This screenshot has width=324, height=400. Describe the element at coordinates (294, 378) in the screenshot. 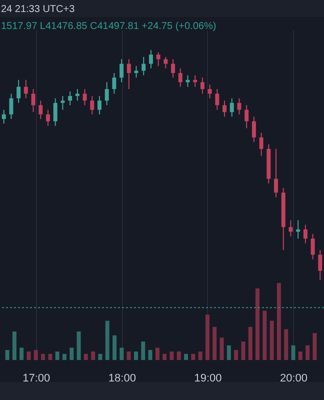

I see `x-tick-label: 20:00` at that location.